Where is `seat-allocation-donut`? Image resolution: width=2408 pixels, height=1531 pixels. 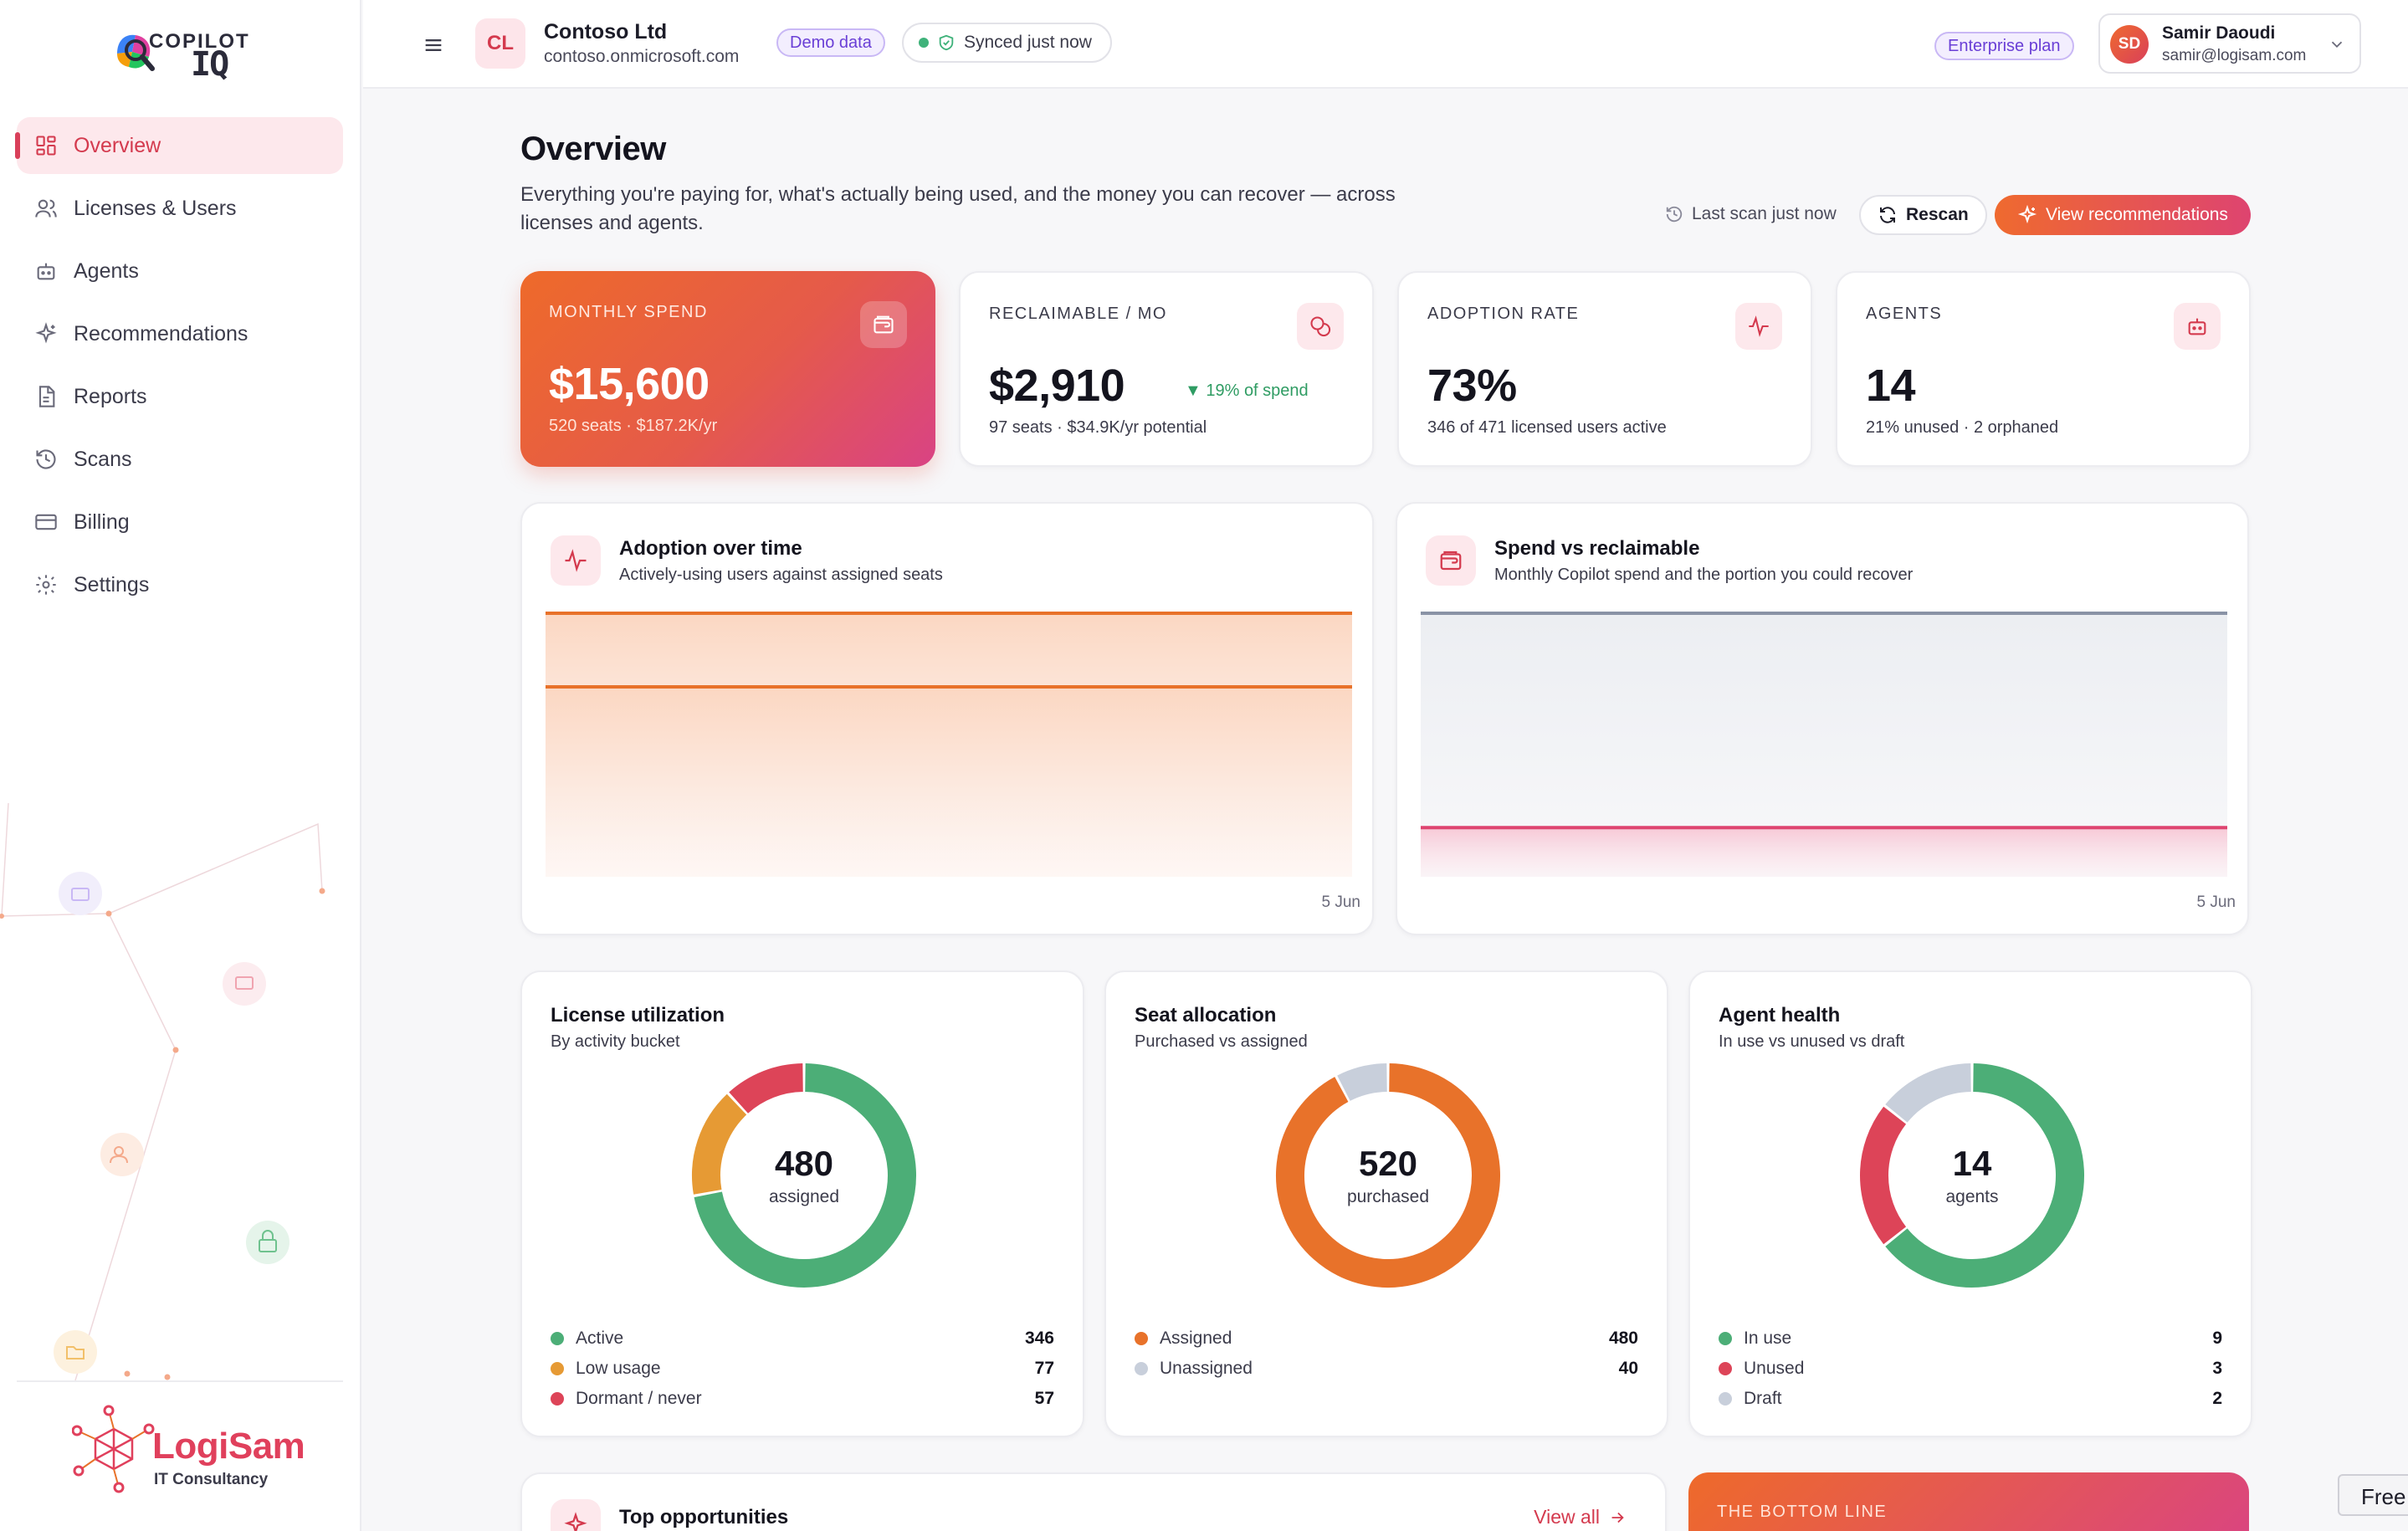
seat-allocation-donut is located at coordinates (1388, 1175).